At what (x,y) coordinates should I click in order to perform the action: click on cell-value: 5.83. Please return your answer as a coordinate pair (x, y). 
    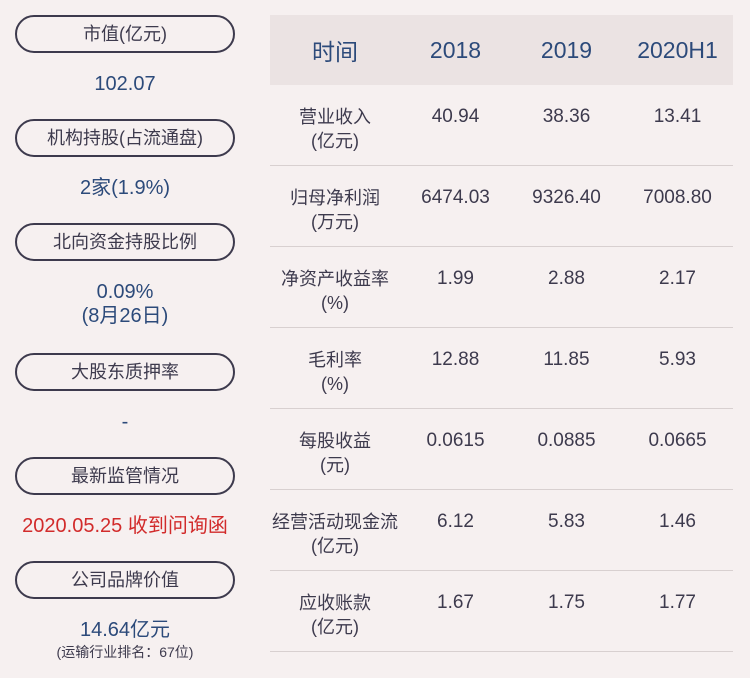
    Looking at the image, I should click on (566, 521).